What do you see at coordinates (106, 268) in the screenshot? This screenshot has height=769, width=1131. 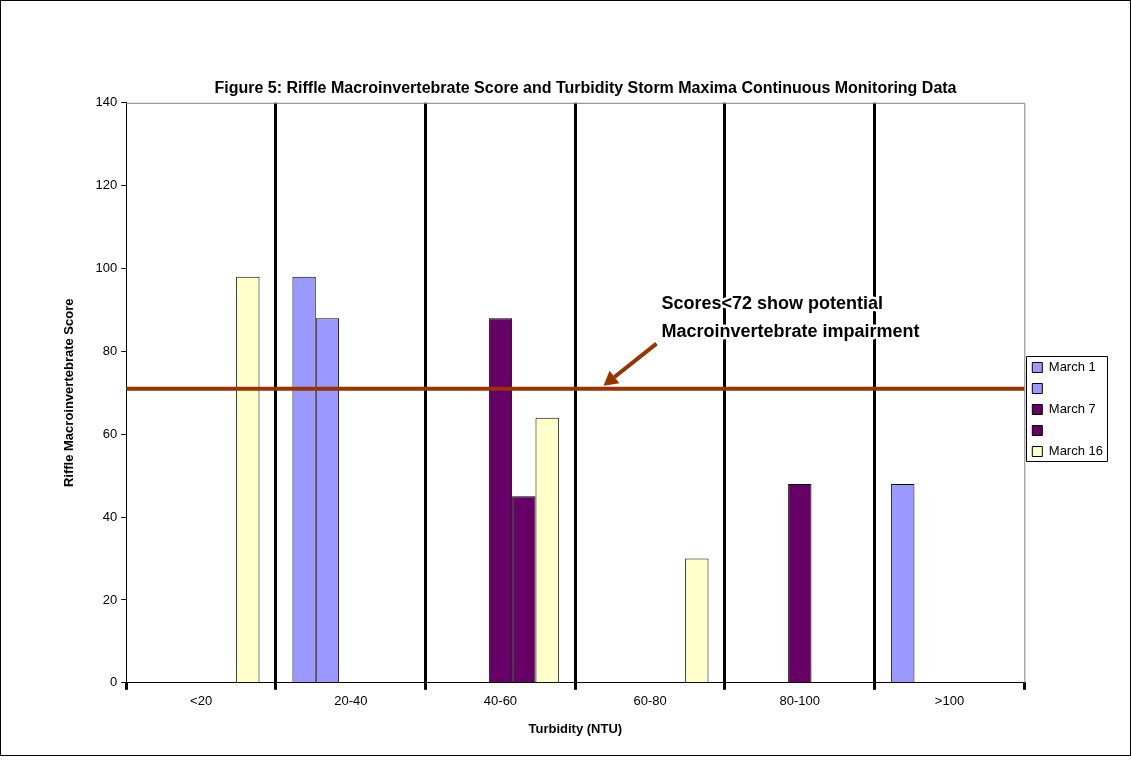 I see `y-tick-label: 100` at bounding box center [106, 268].